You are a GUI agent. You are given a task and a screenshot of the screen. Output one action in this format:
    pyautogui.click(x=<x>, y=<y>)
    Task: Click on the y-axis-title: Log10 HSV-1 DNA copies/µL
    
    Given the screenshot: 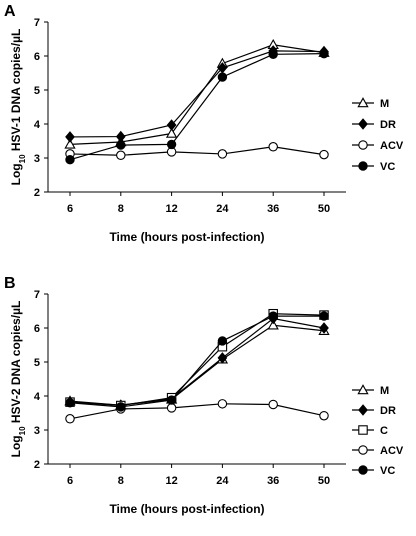 What is the action you would take?
    pyautogui.click(x=18, y=107)
    